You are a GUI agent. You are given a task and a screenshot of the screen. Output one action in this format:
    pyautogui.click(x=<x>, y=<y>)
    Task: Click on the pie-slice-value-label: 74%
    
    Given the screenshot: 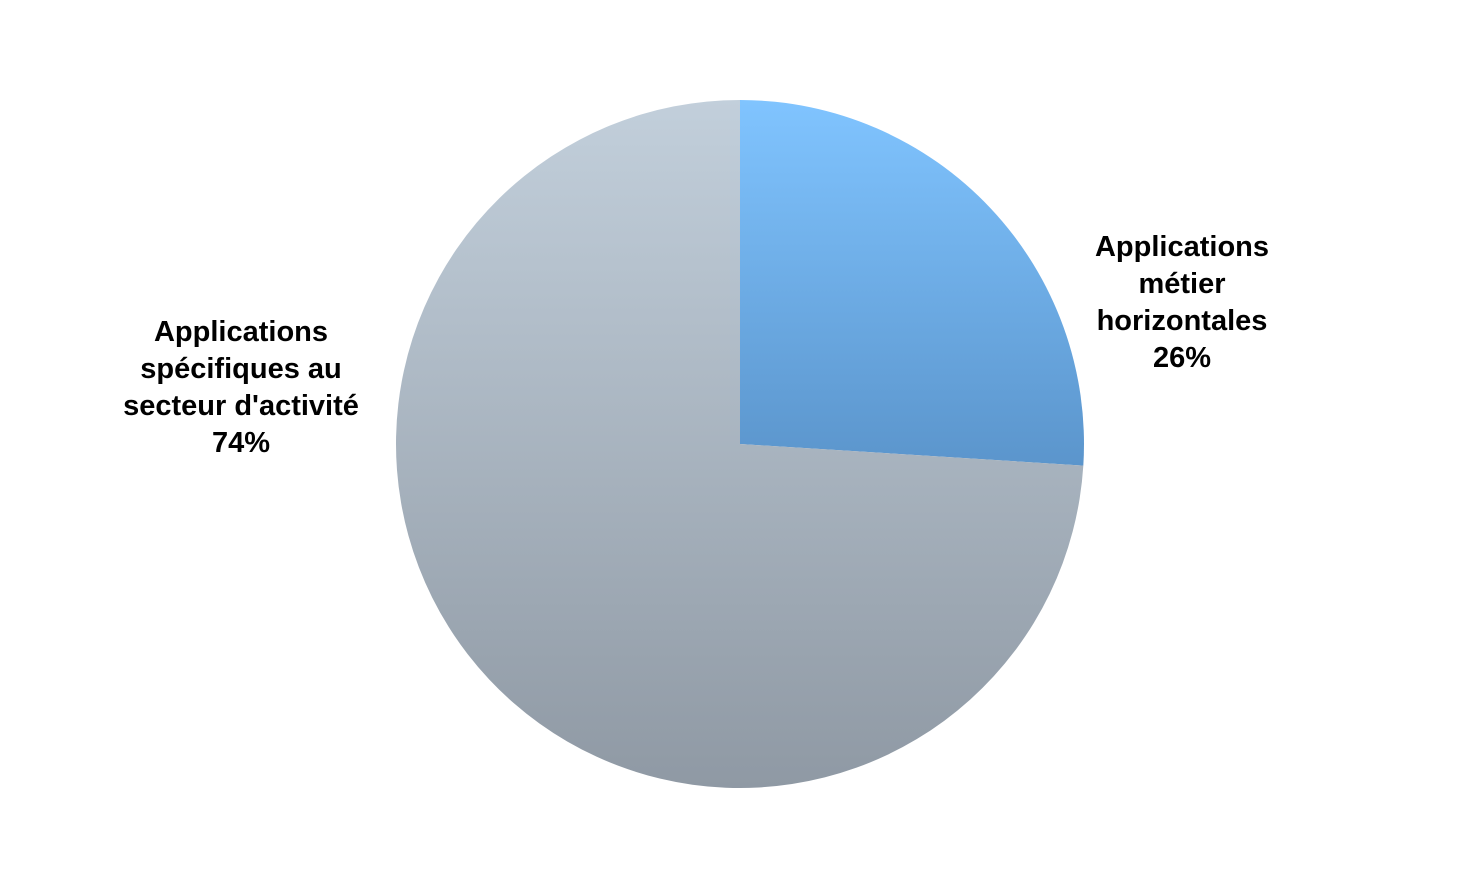 What is the action you would take?
    pyautogui.click(x=241, y=443)
    